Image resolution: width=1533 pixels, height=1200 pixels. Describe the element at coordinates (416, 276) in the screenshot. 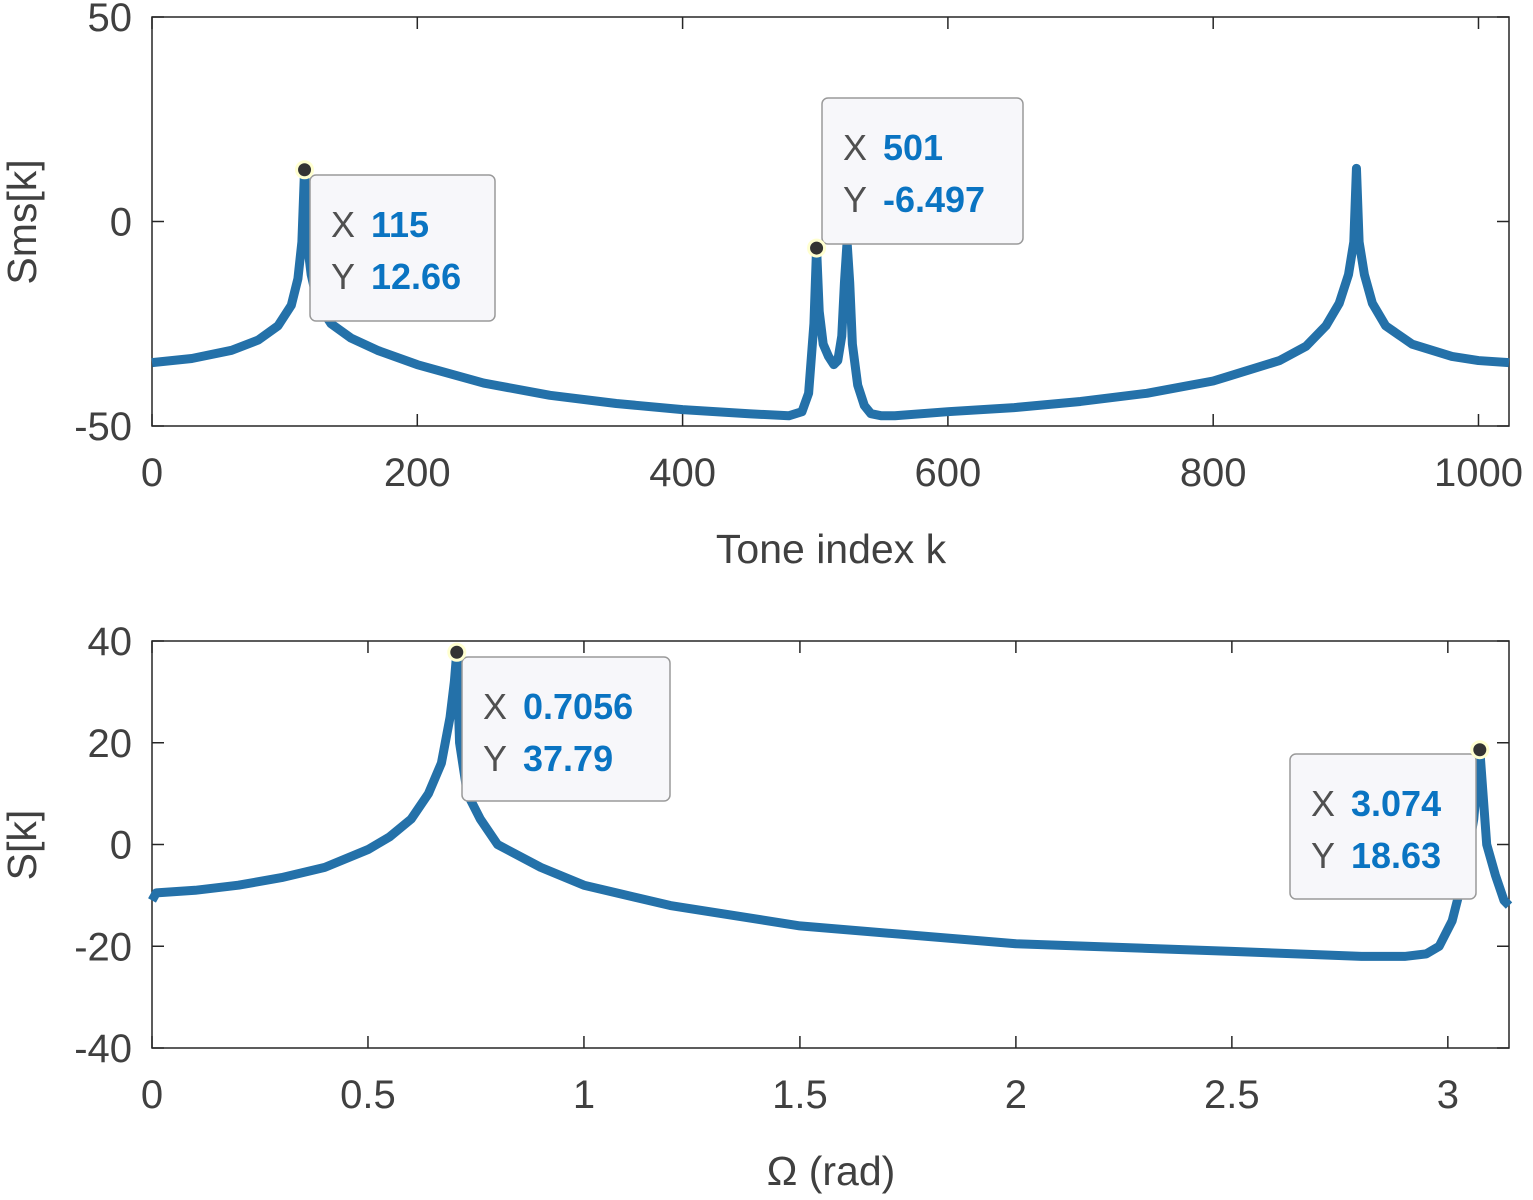

I see `datatip-y-value: 12.66` at that location.